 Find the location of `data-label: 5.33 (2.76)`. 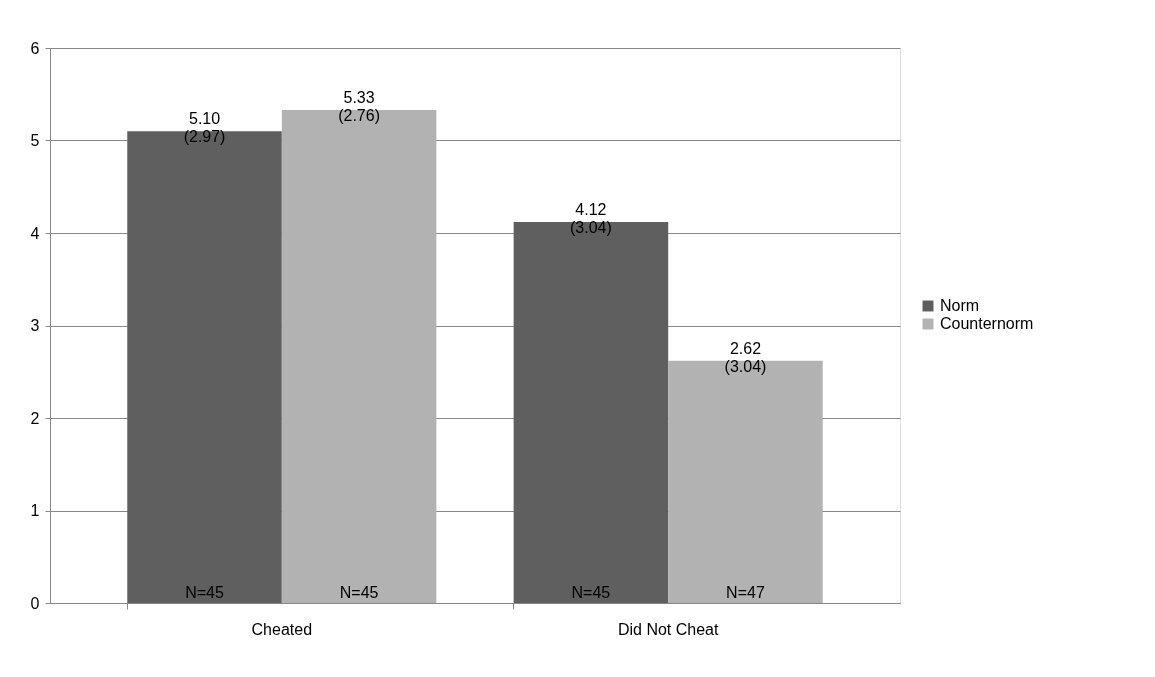

data-label: 5.33 (2.76) is located at coordinates (359, 106).